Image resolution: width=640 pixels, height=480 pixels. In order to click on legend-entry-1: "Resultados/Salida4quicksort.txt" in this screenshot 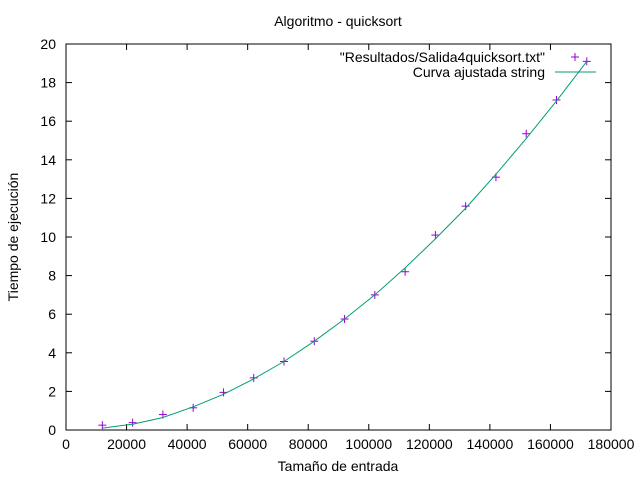, I will do `click(459, 57)`.